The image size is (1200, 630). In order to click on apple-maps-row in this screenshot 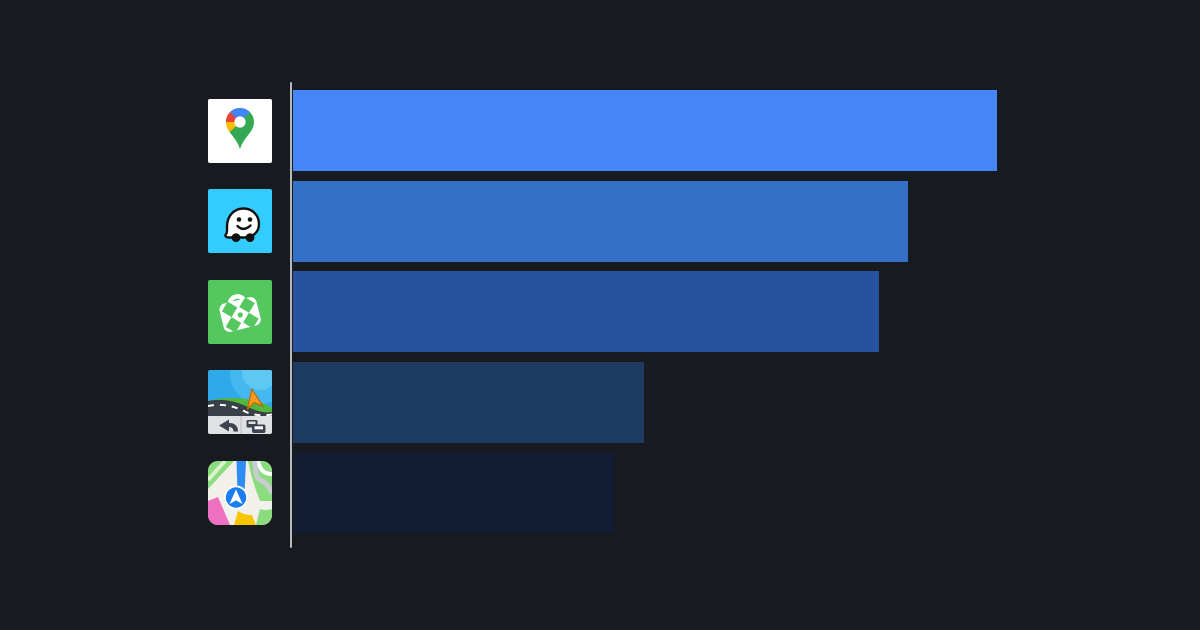, I will do `click(602, 492)`.